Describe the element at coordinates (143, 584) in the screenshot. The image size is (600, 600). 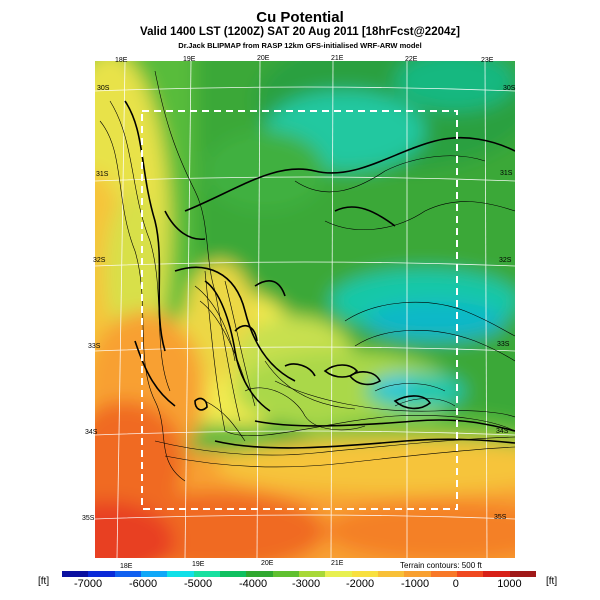
I see `colorbar-tick-label: -6000` at that location.